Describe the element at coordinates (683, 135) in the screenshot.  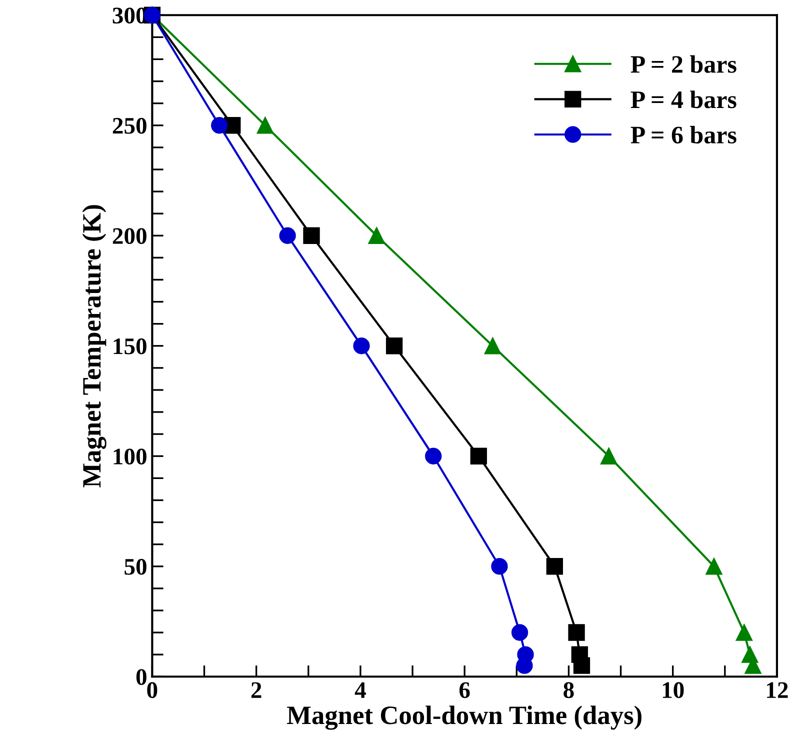
I see `legend-label: P = 6 bars` at that location.